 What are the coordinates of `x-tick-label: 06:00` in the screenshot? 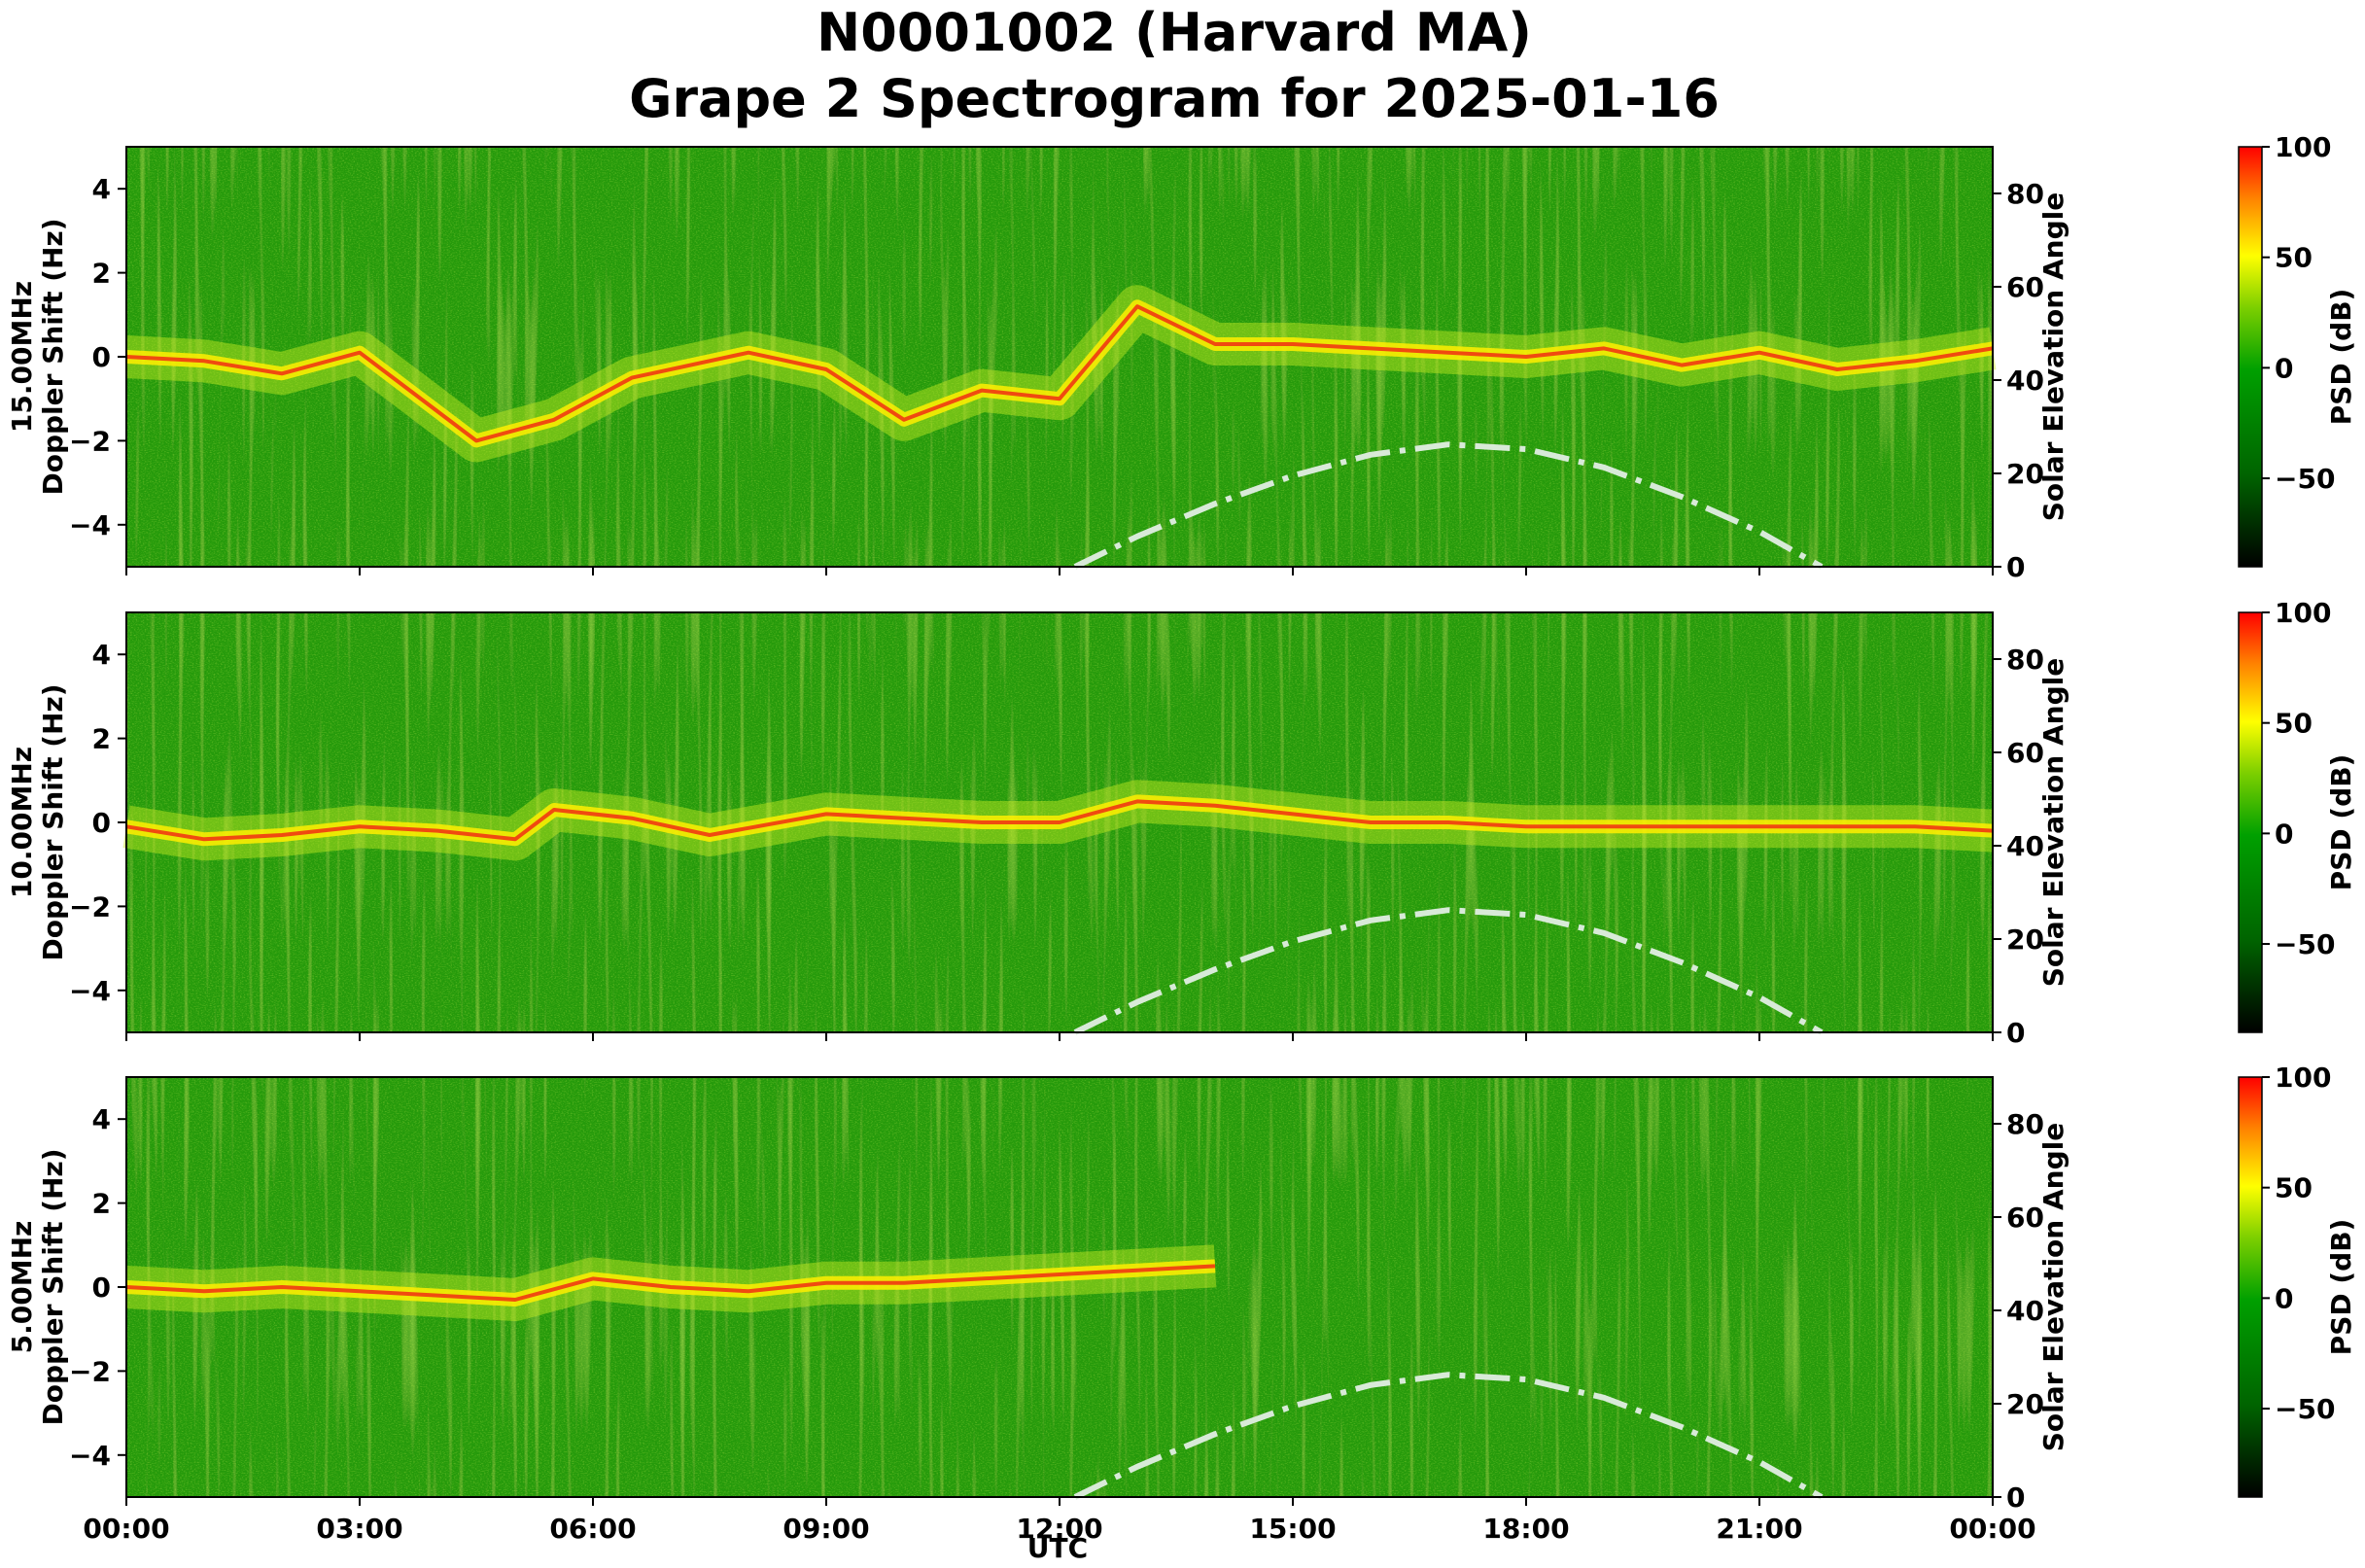 It's located at (592, 1529).